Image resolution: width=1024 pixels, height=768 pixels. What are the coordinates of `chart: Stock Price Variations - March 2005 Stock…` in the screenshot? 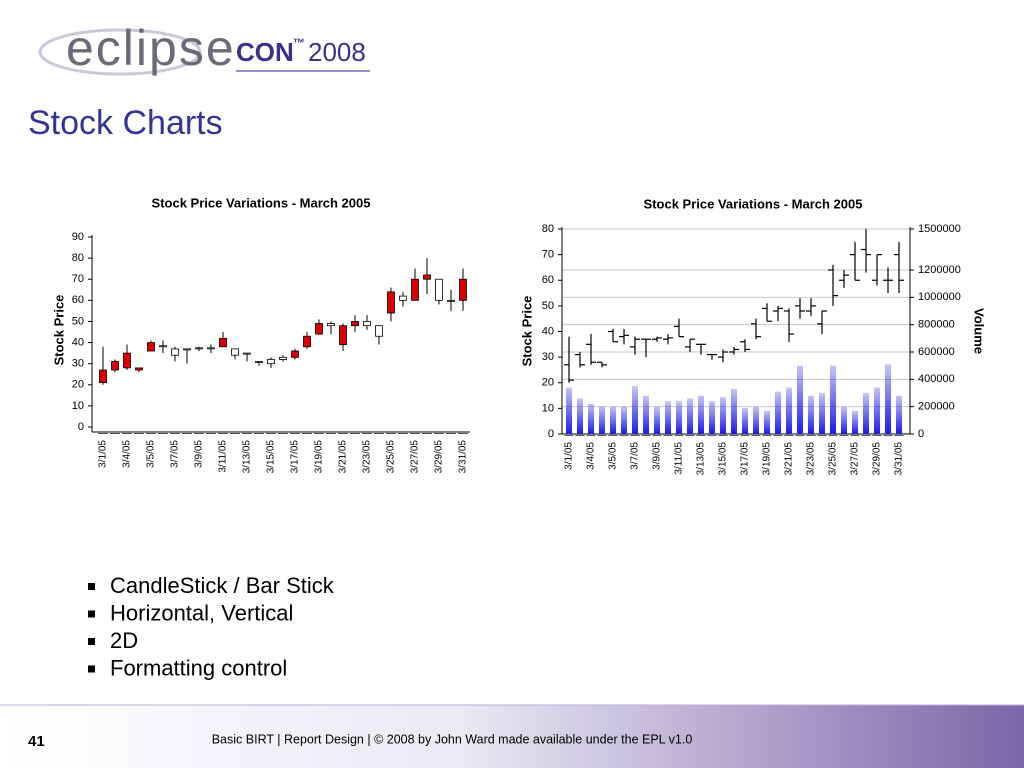 It's located at (260, 334).